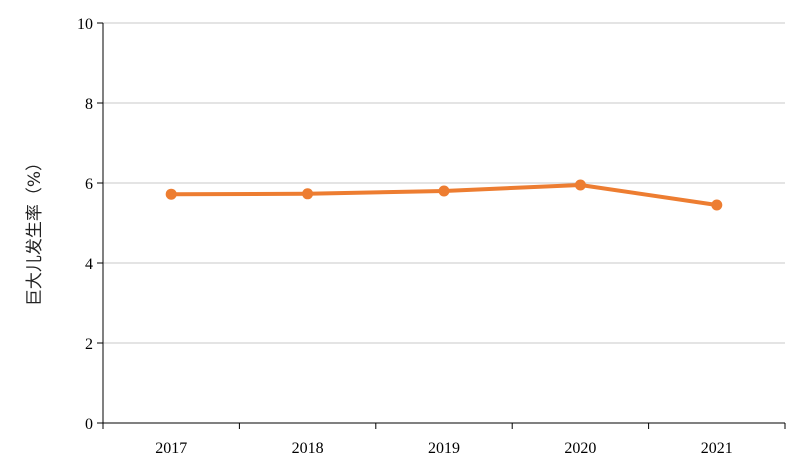 Image resolution: width=807 pixels, height=472 pixels. What do you see at coordinates (89, 184) in the screenshot?
I see `y-tick-label: 6` at bounding box center [89, 184].